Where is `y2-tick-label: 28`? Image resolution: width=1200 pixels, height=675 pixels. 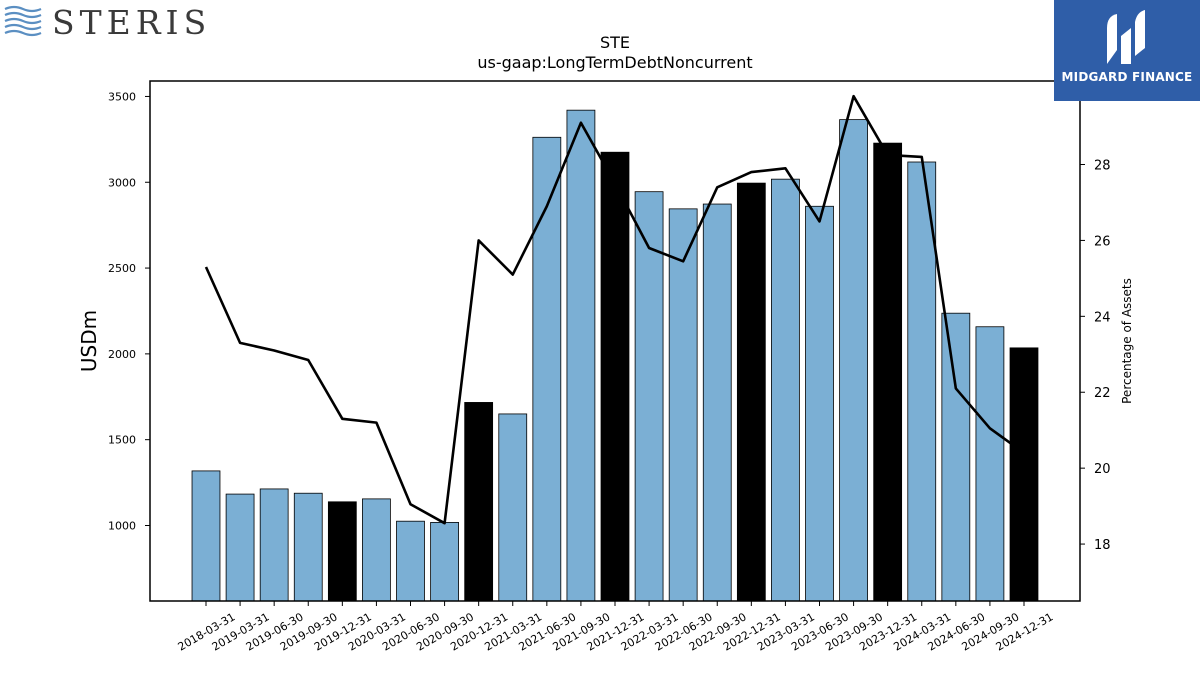 y2-tick-label: 28 is located at coordinates (1102, 166).